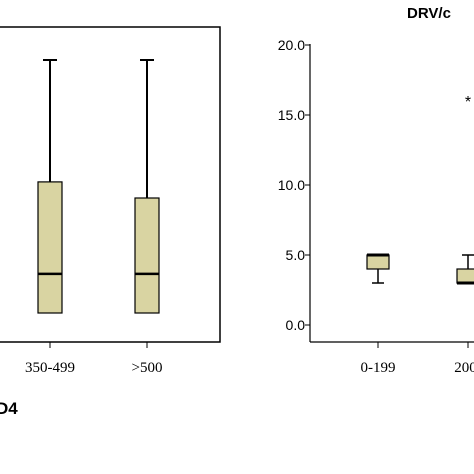  I want to click on y-tick-label: 15.0, so click(291, 115).